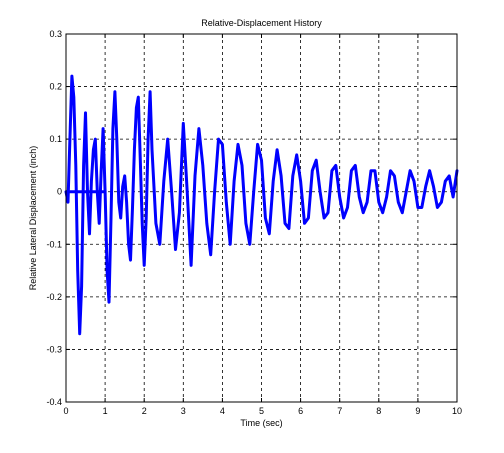  What do you see at coordinates (300, 411) in the screenshot?
I see `x-tick-label: 6` at bounding box center [300, 411].